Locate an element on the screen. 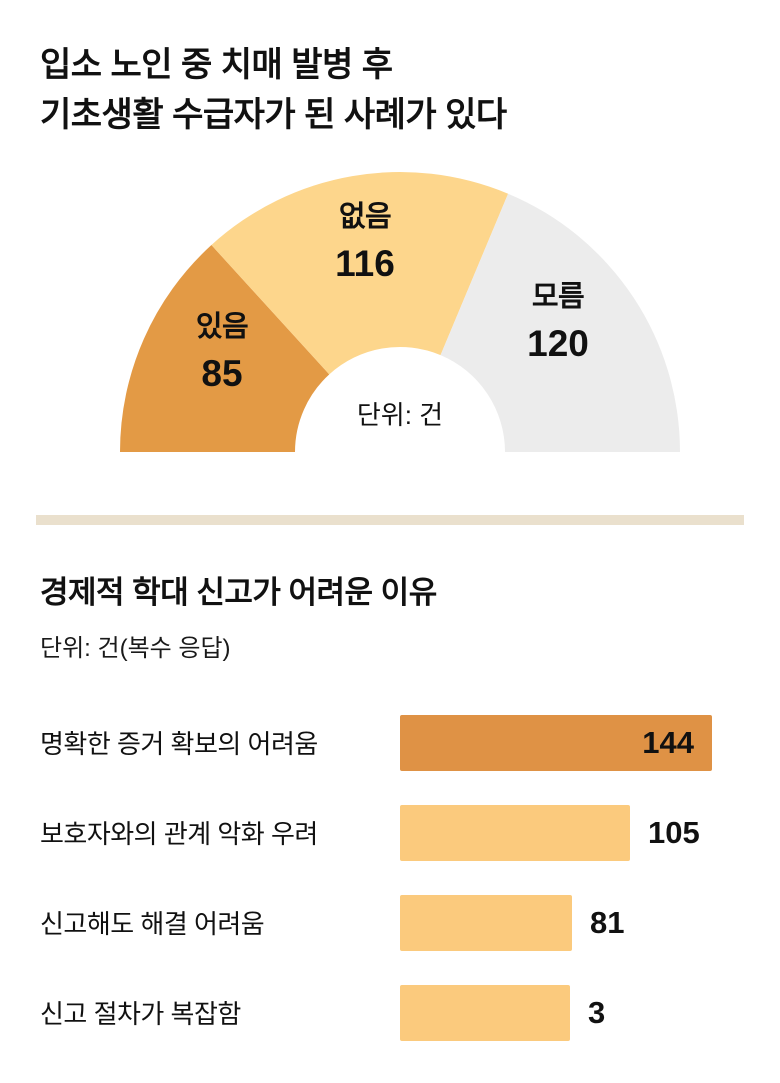 The height and width of the screenshot is (1083, 780). chart2-unit-label: 단위: 건(복수 응답) is located at coordinates (135, 648).